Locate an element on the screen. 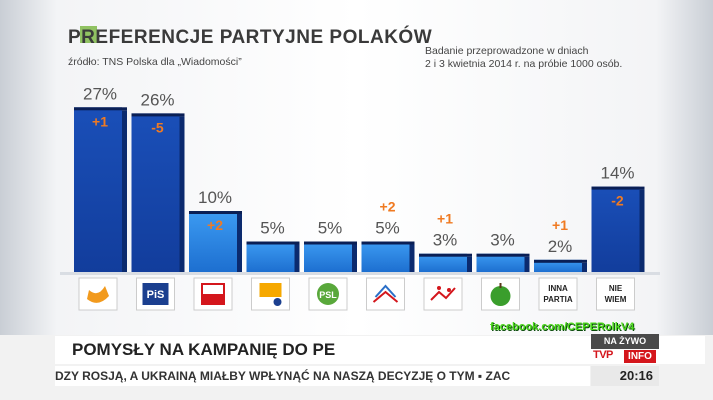  sld-logo-icon is located at coordinates (213, 294).